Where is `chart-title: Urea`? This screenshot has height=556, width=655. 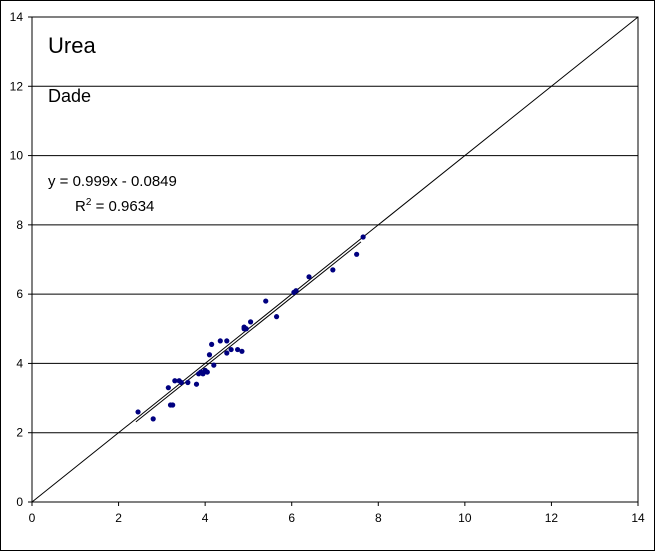
chart-title: Urea is located at coordinates (72, 45).